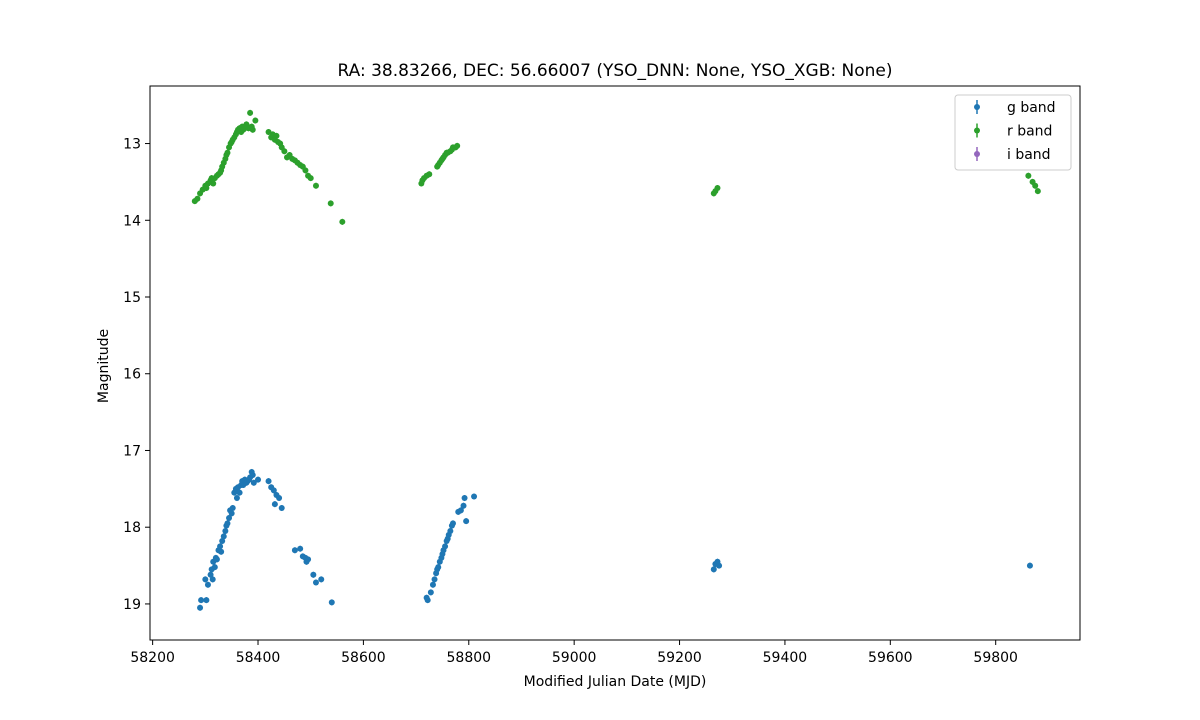 The image size is (1200, 720). I want to click on legend-label: i band, so click(1029, 155).